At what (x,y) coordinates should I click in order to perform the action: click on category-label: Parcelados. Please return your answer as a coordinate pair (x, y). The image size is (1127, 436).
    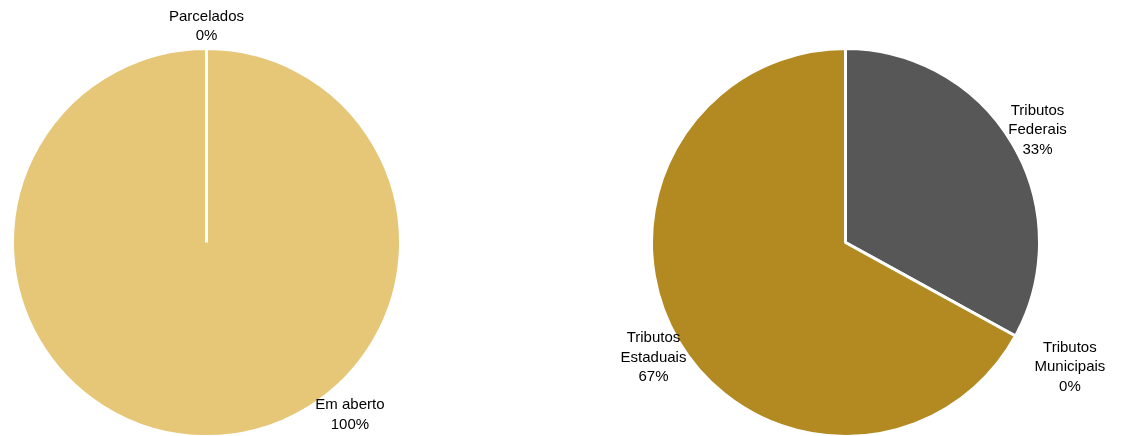
    Looking at the image, I should click on (206, 15).